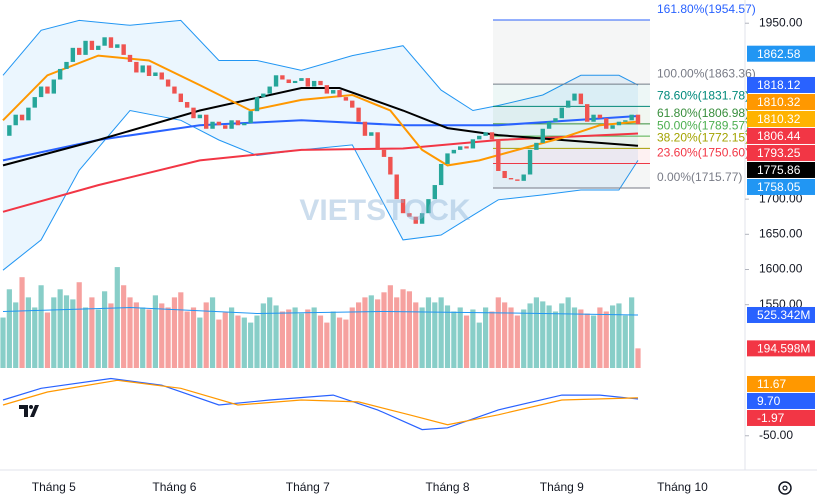 The width and height of the screenshot is (817, 500). I want to click on fib-label: 161.80%(1954.57), so click(706, 9).